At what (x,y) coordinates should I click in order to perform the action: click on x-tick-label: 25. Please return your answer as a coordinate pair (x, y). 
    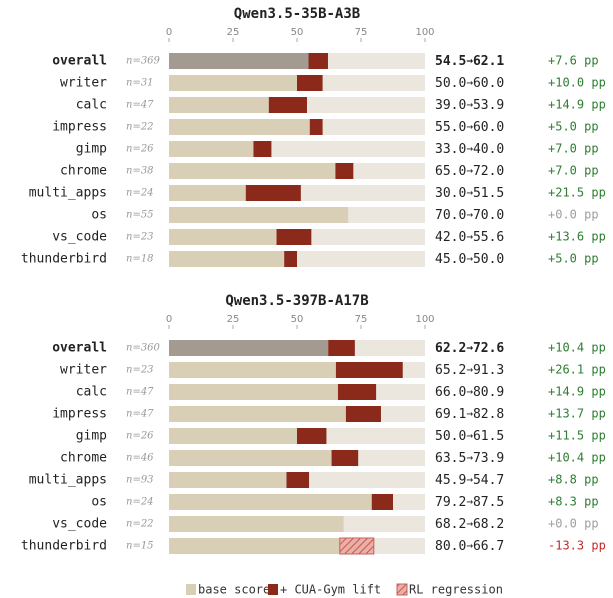
    Looking at the image, I should click on (233, 319).